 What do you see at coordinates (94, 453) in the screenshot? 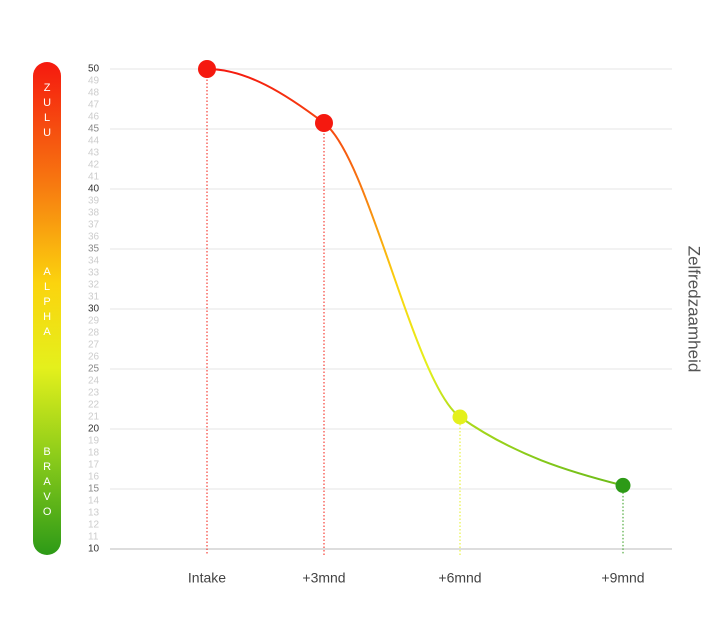
I see `y-tick-label: 18` at bounding box center [94, 453].